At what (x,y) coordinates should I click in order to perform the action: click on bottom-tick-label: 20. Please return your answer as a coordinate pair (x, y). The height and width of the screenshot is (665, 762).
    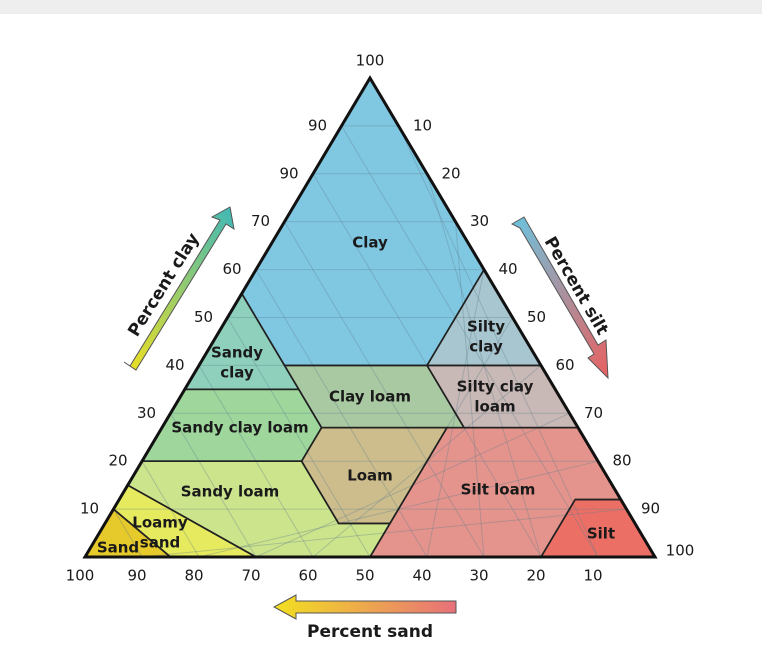
    Looking at the image, I should click on (535, 576).